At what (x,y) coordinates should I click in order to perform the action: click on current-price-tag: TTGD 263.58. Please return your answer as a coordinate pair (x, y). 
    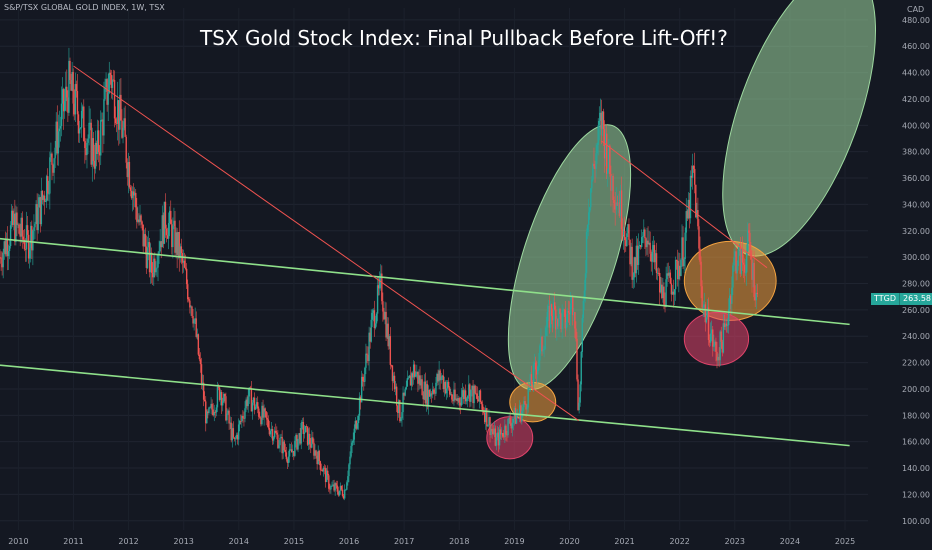
    Looking at the image, I should click on (901, 299).